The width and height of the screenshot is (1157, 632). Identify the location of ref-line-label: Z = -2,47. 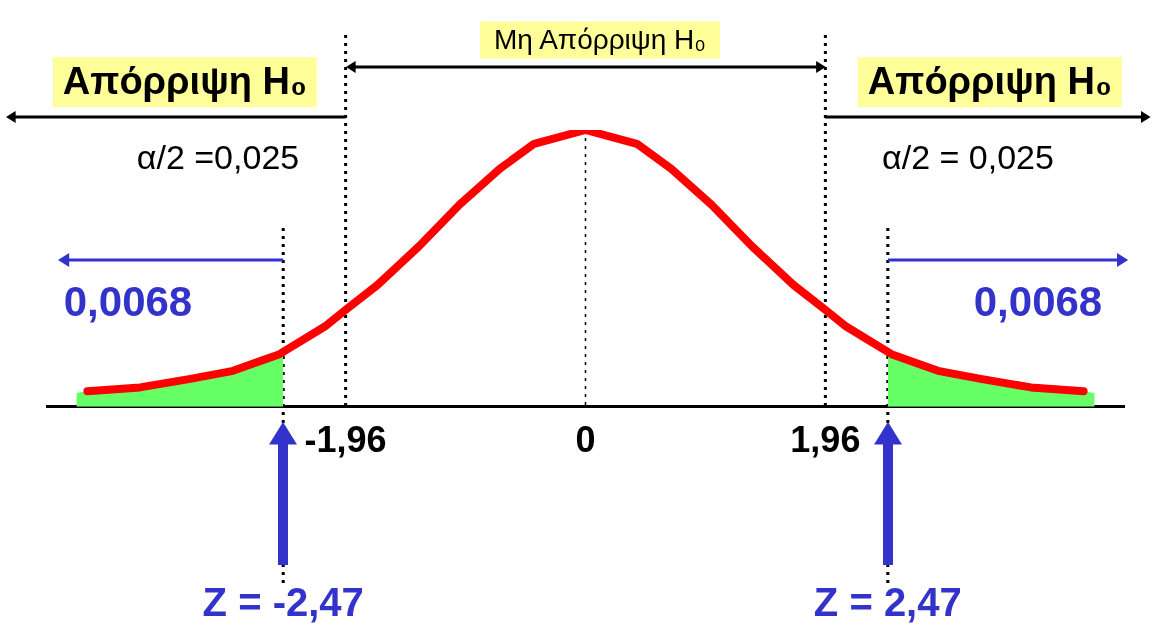
(283, 602).